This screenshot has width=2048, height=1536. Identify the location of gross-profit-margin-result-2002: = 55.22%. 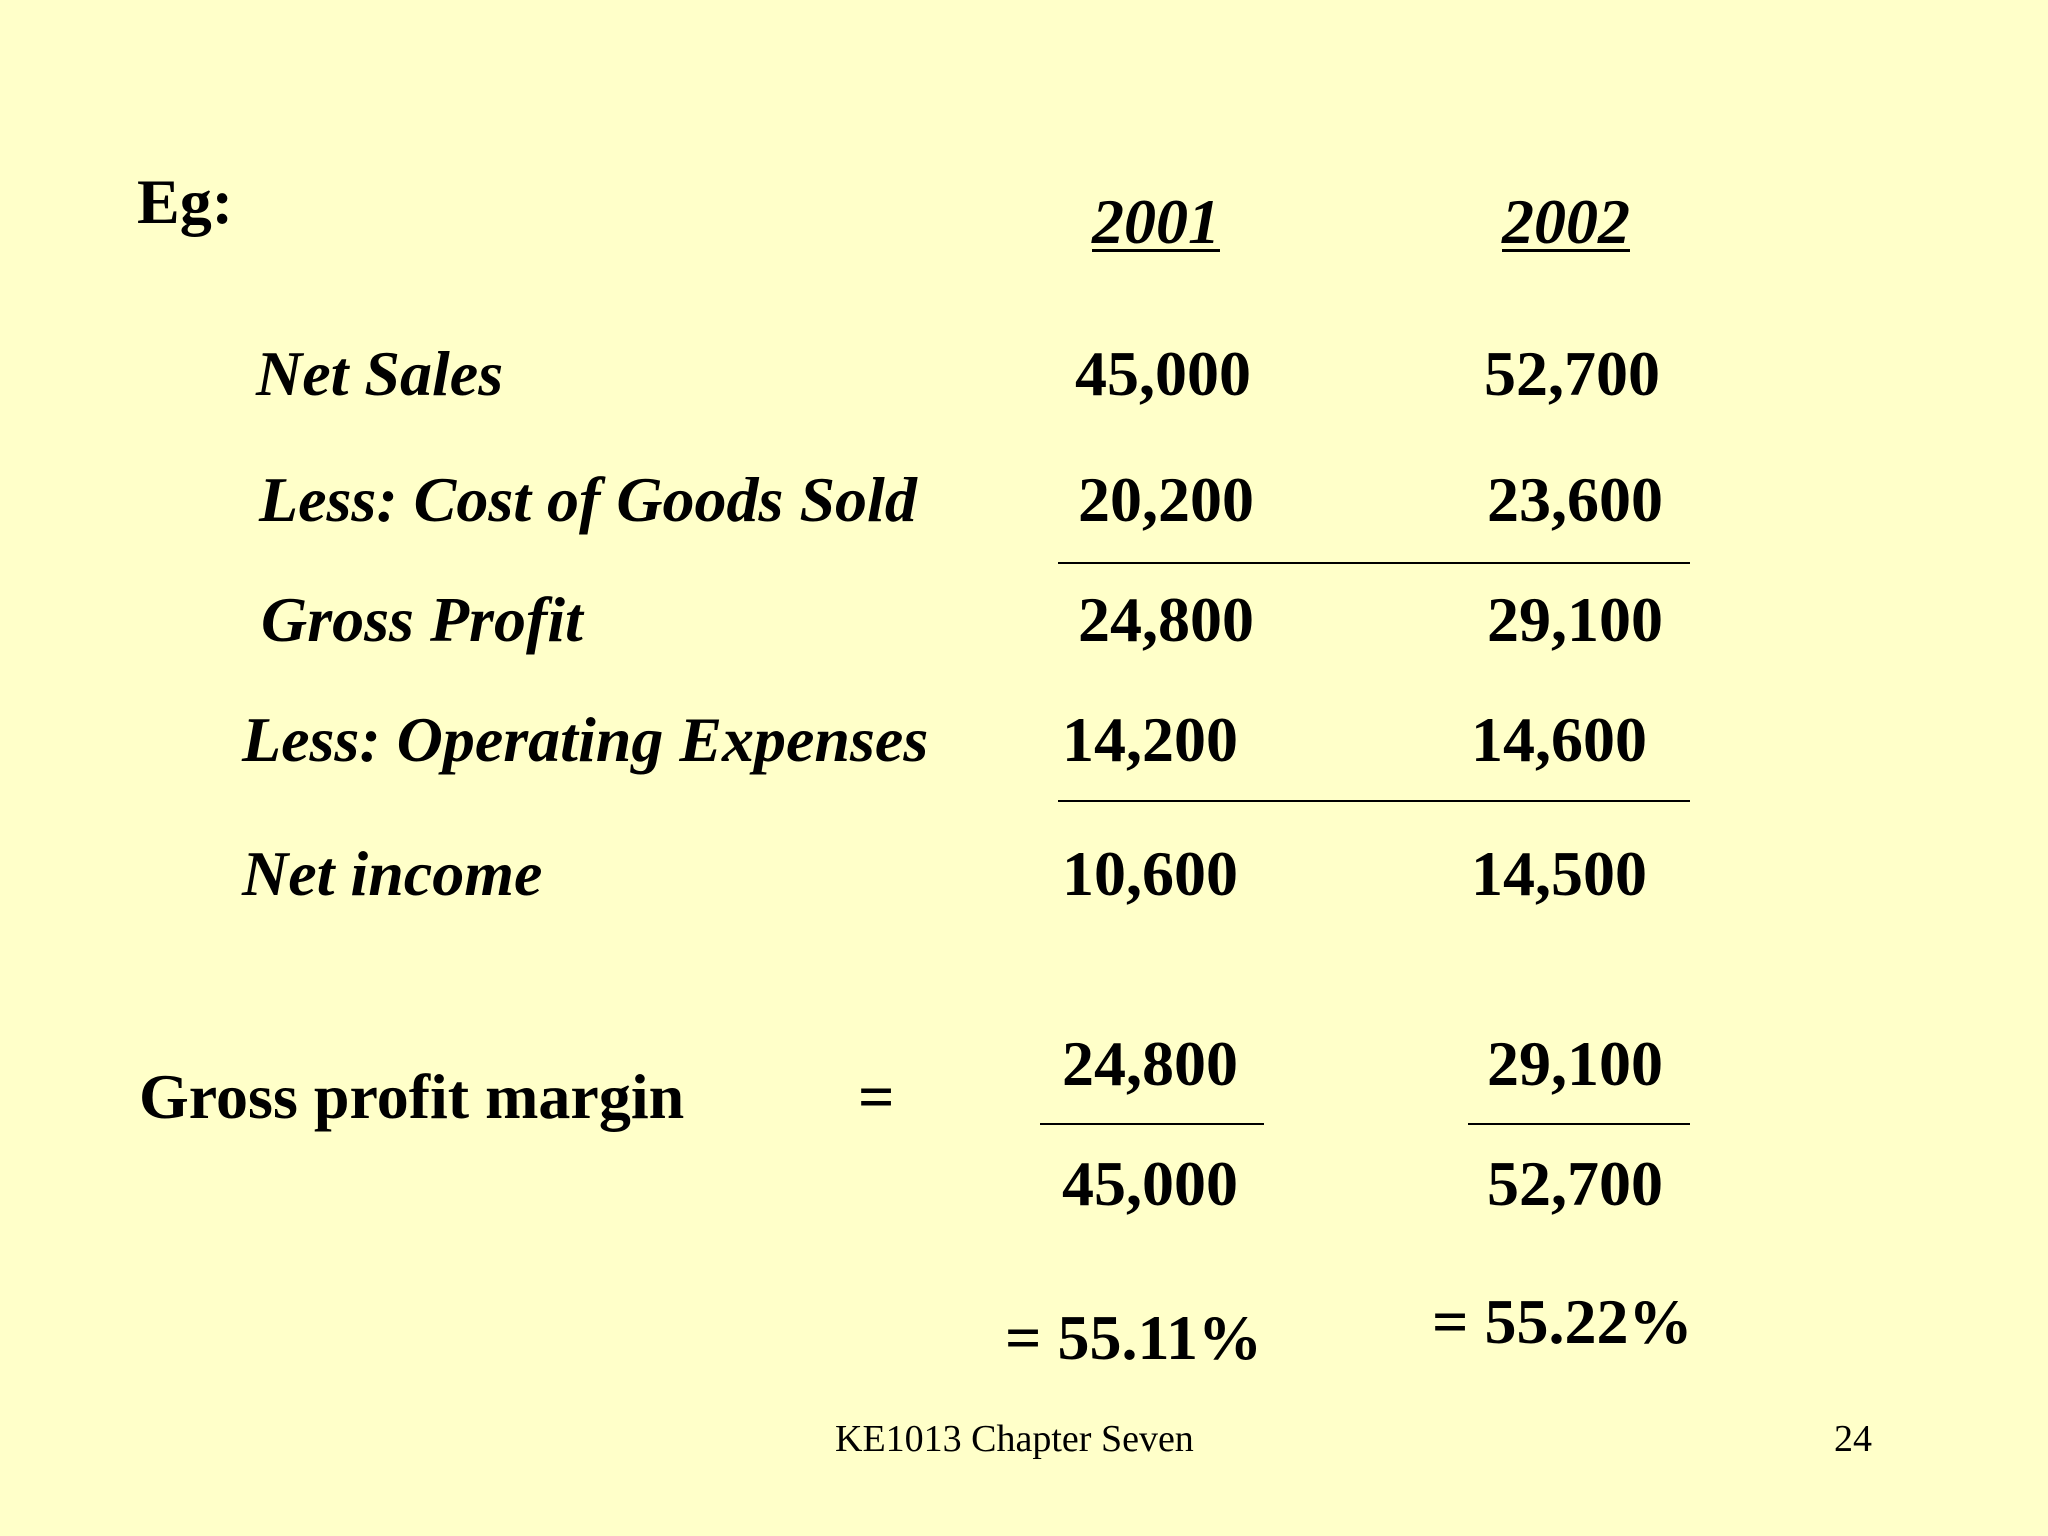
(1562, 1321).